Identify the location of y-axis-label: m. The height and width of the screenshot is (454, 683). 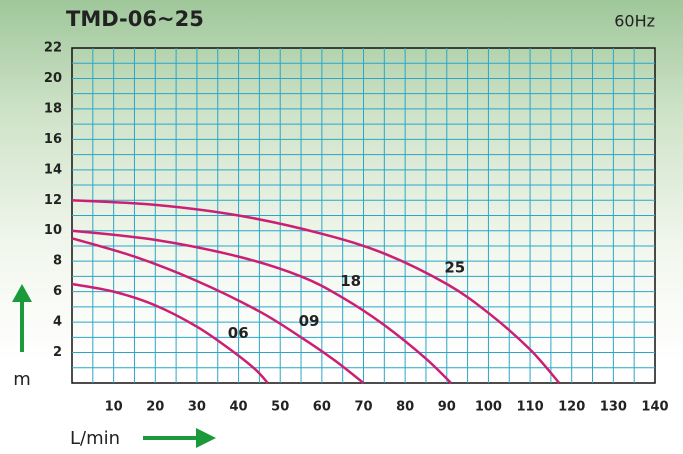
(22, 379).